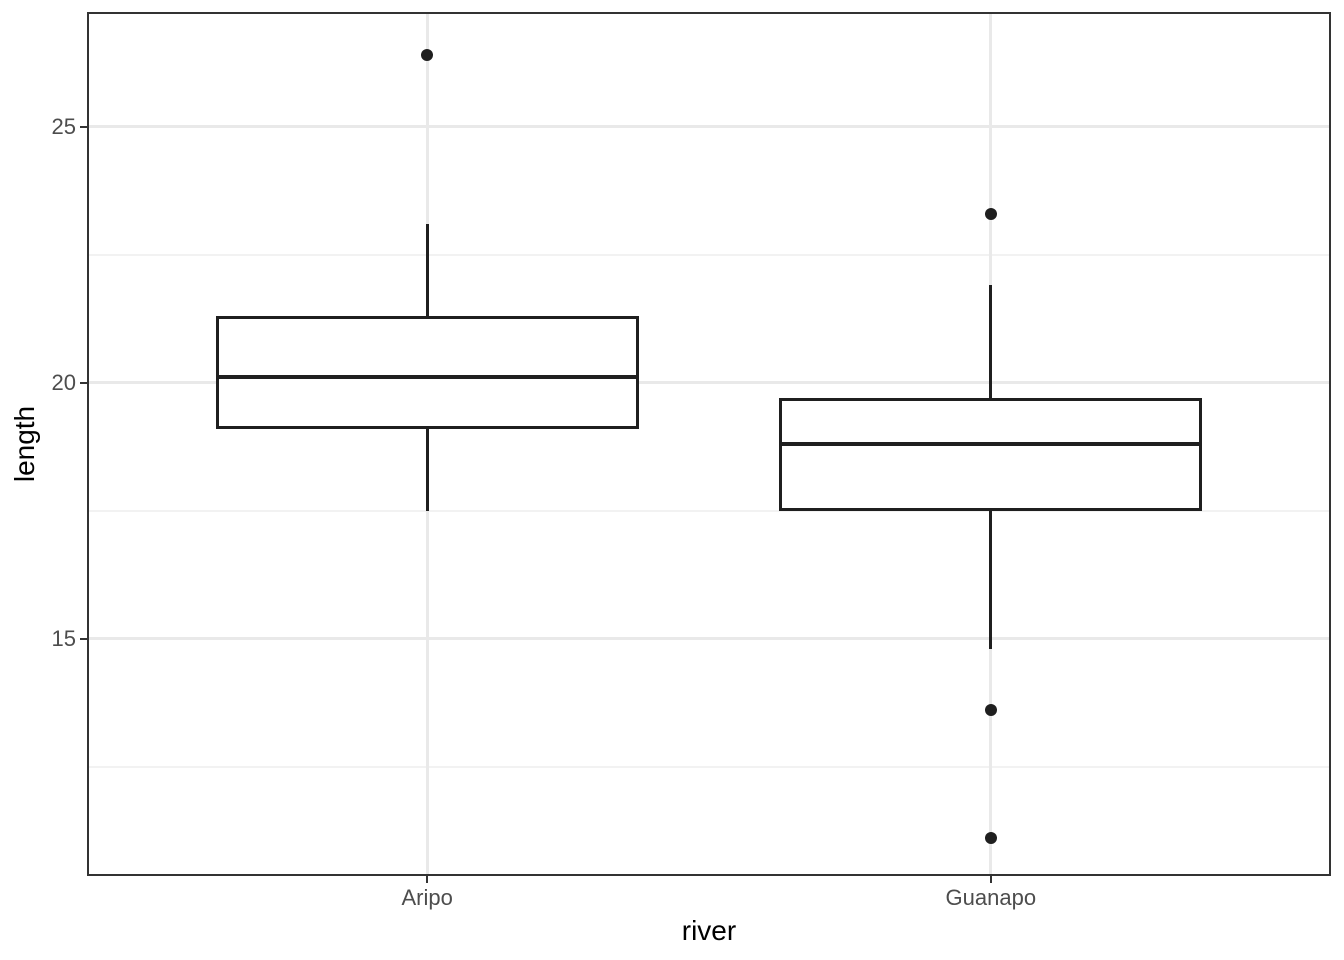 This screenshot has width=1344, height=960. Describe the element at coordinates (427, 377) in the screenshot. I see `median-aripo` at that location.